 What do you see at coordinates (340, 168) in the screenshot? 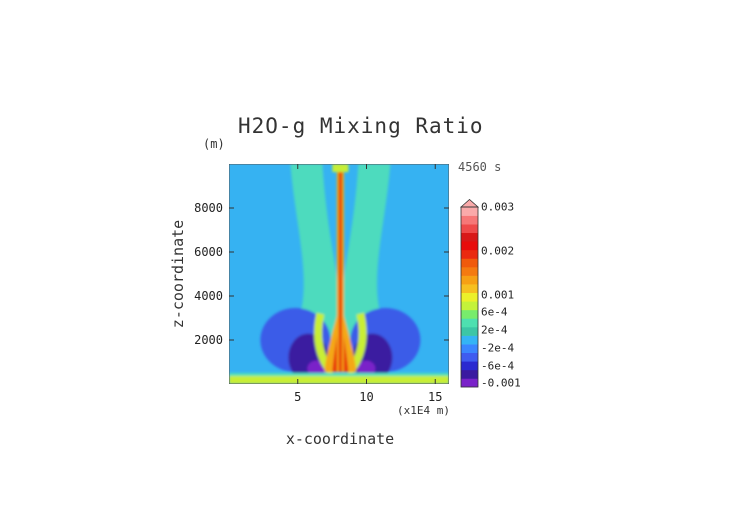
I see `plume-top` at bounding box center [340, 168].